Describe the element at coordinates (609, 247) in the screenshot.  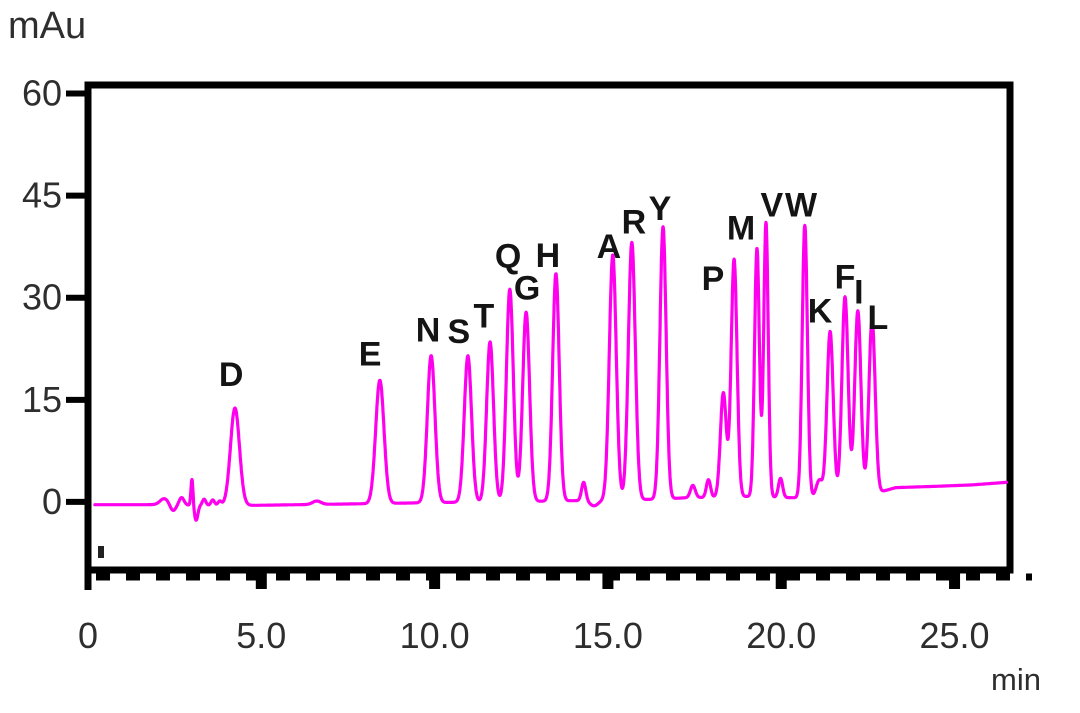
I see `peak-label-A: A` at that location.